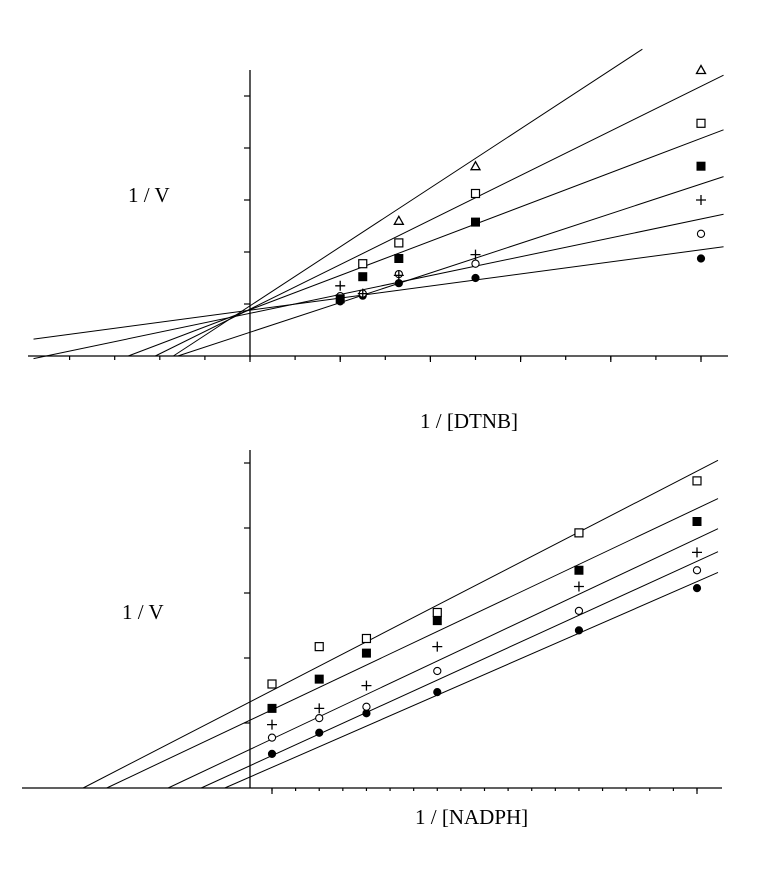  Describe the element at coordinates (471, 817) in the screenshot. I see `nadph-plot-xlabel: 1 / [NADPH]` at that location.